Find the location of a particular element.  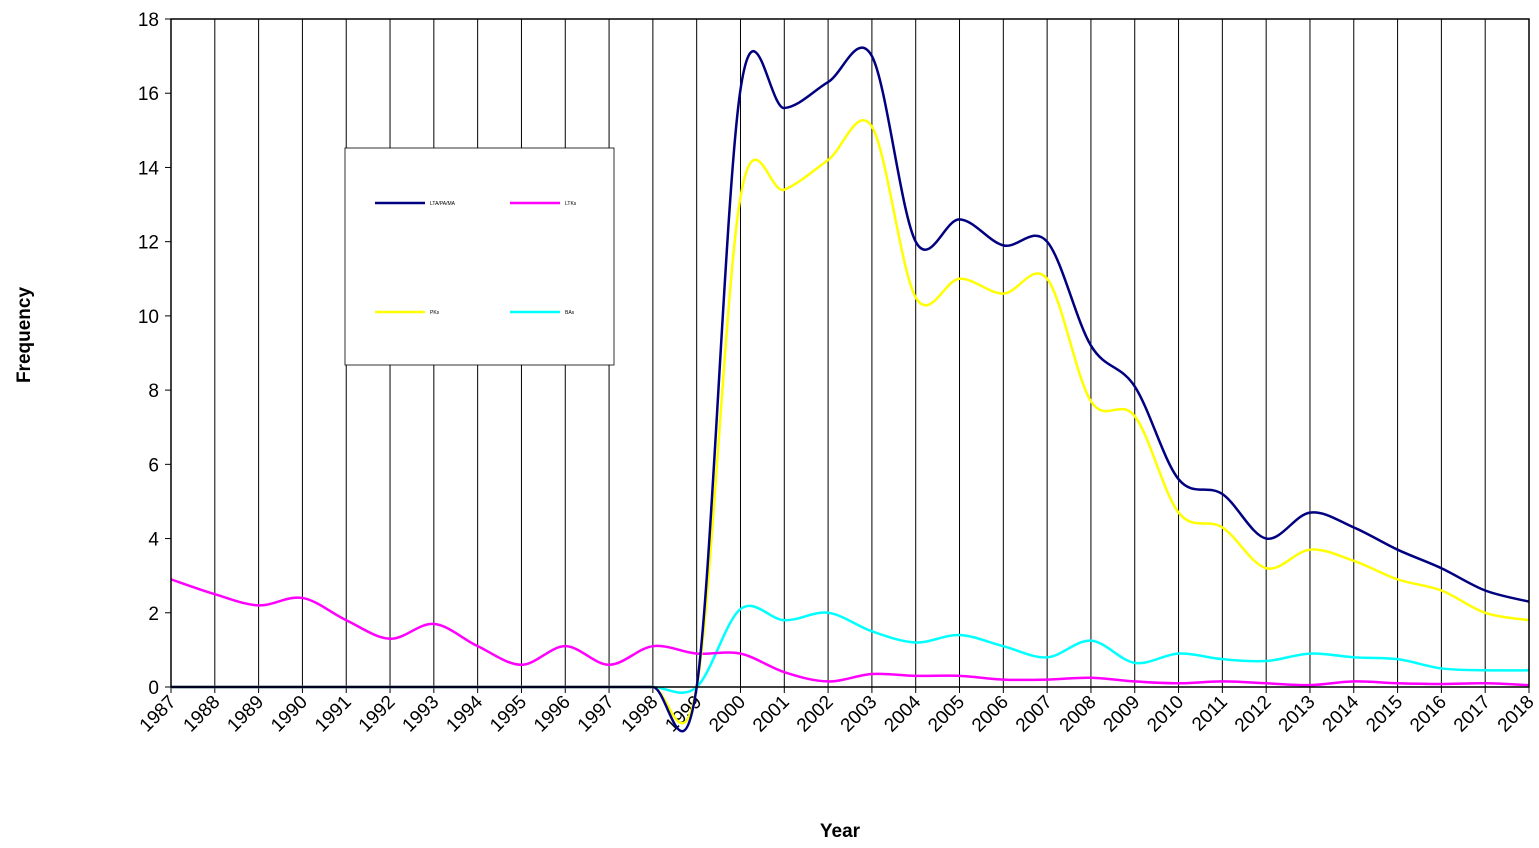

x-tick-label: 1998 is located at coordinates (640, 714).